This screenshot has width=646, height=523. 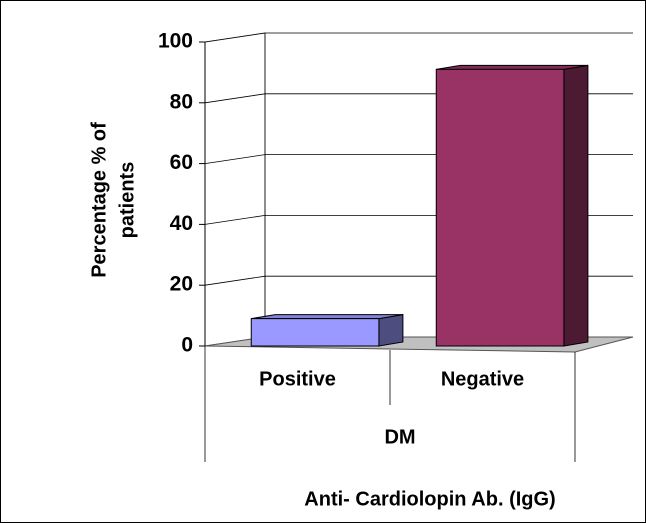 What do you see at coordinates (127, 200) in the screenshot?
I see `y-axis-label-line: patients` at bounding box center [127, 200].